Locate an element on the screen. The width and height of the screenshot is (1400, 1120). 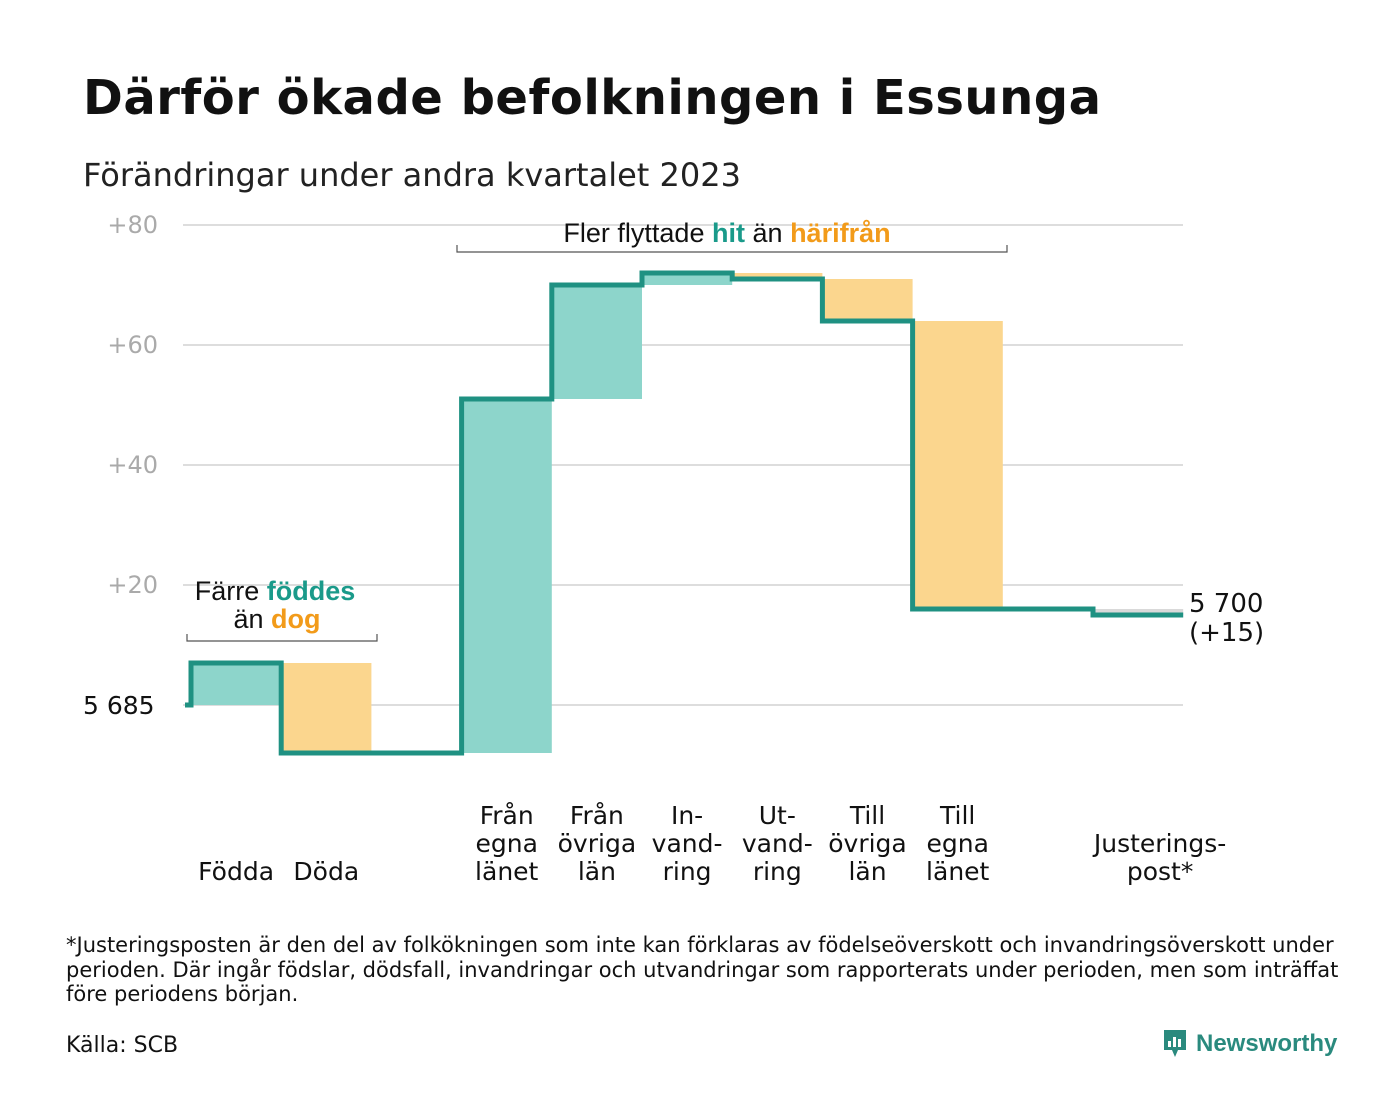
svg-text: Färre föddes is located at coordinates (275, 591).